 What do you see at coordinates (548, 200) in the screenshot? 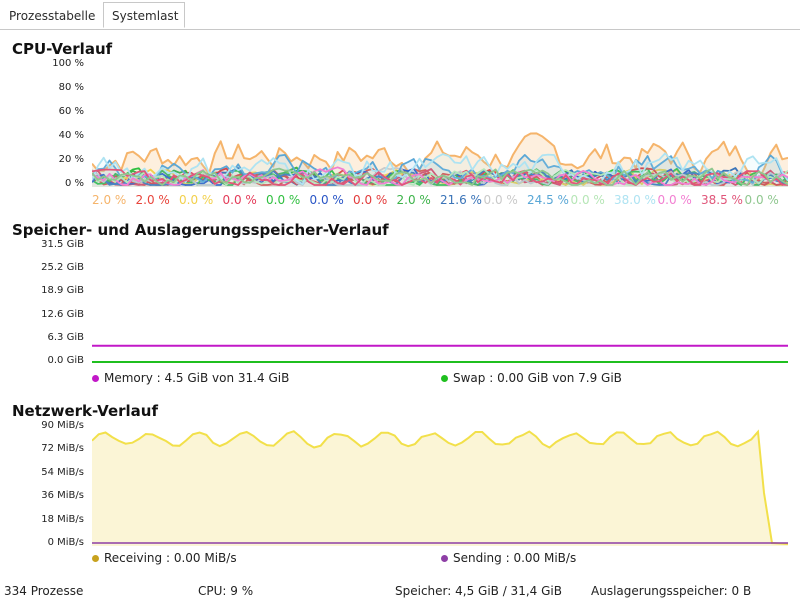
I see `cpu-core-value: 24.5 %` at bounding box center [548, 200].